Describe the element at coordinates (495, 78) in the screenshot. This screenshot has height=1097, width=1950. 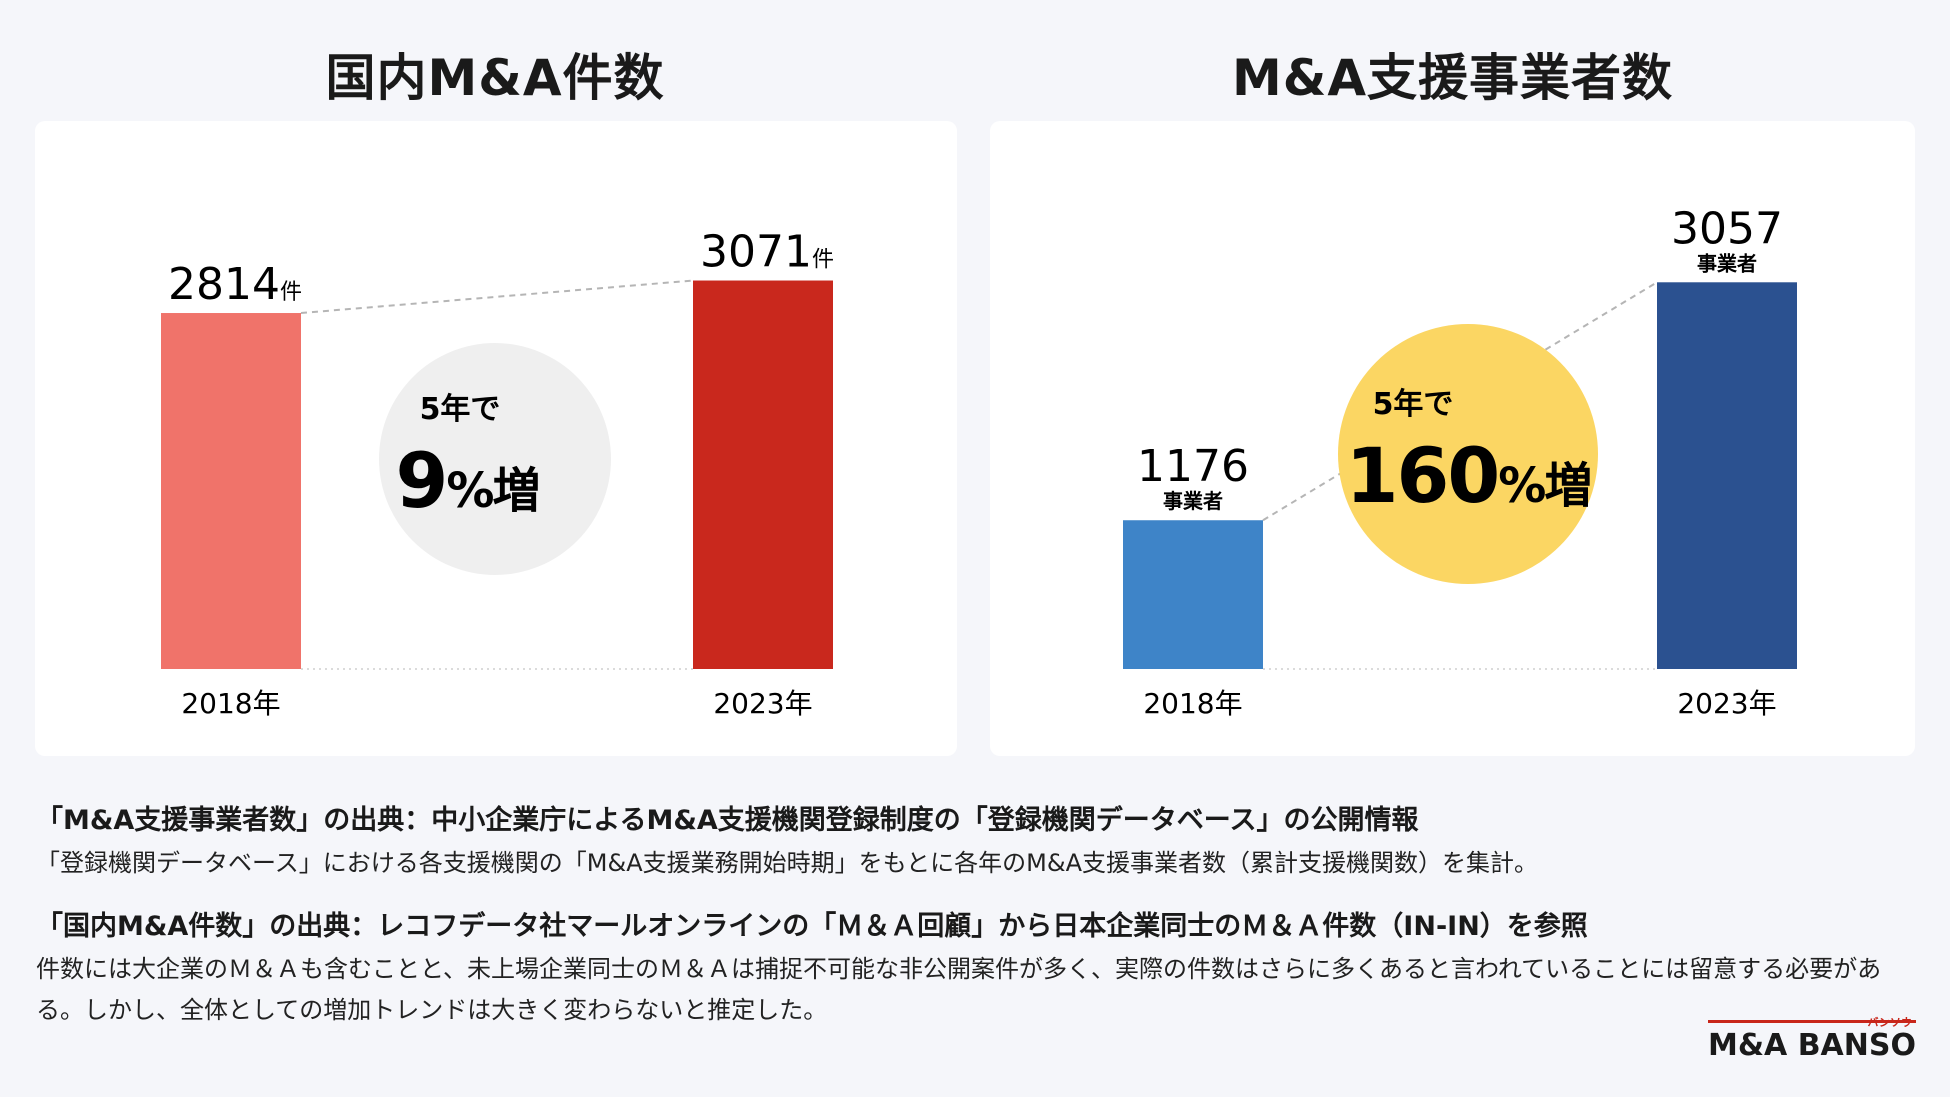
I see `chart-title-ma-deals: 国内M&A件数` at that location.